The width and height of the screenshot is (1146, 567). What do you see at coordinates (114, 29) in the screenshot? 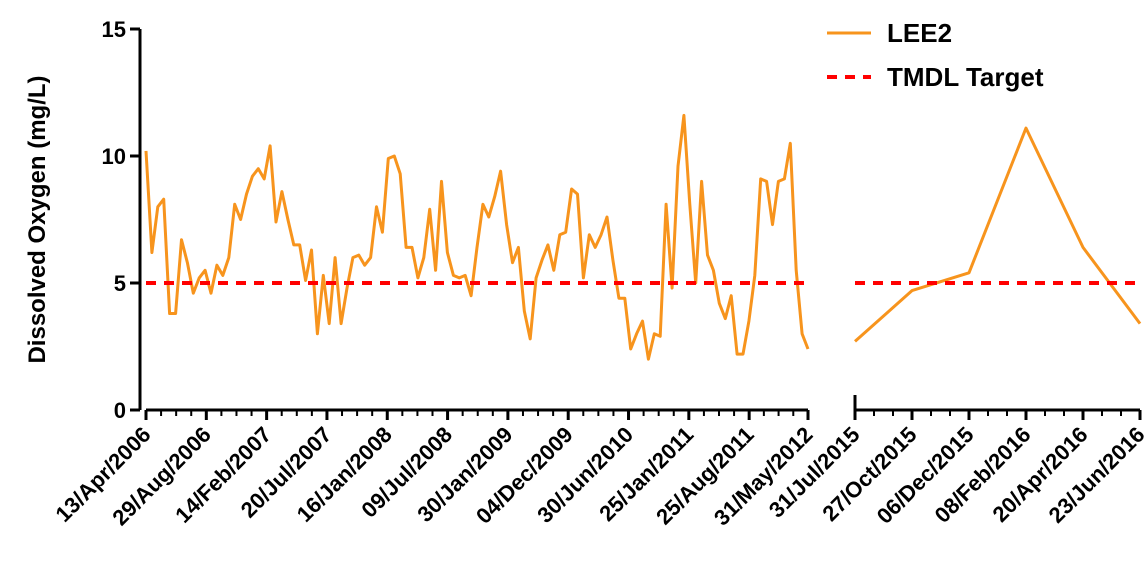
I see `y-tick-label: 15` at bounding box center [114, 29].